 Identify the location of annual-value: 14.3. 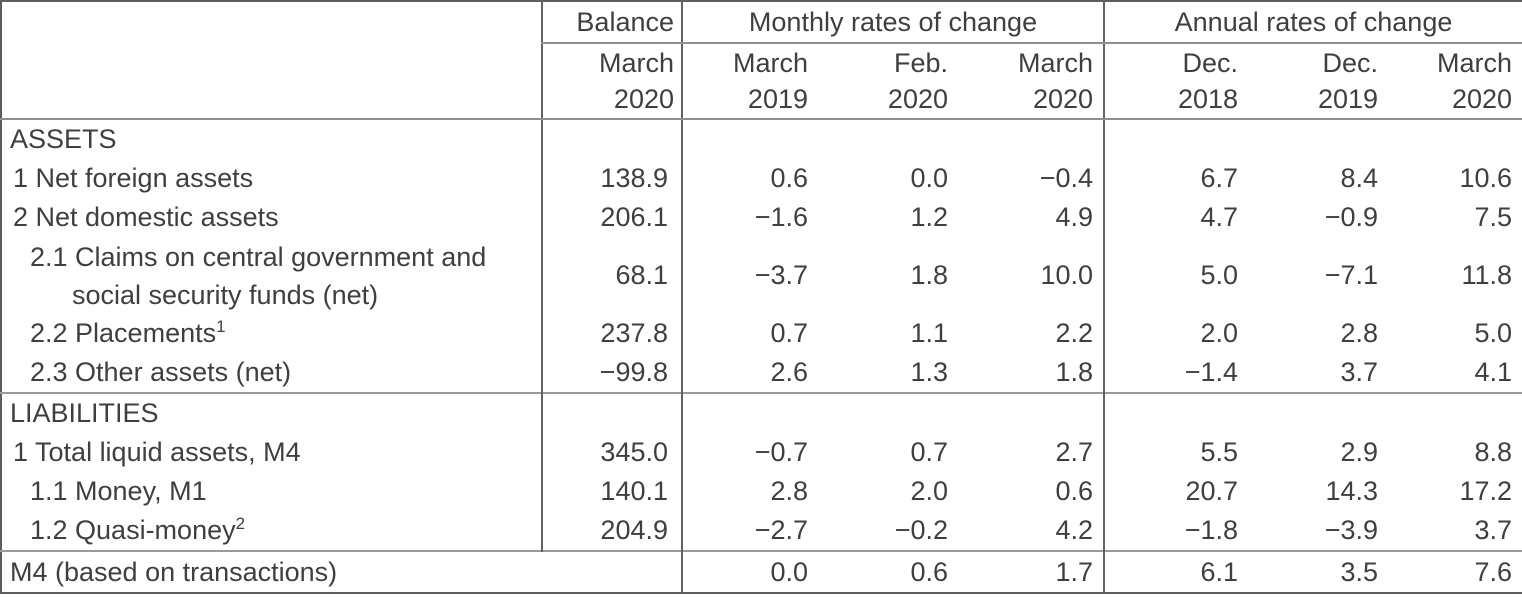
(1352, 491).